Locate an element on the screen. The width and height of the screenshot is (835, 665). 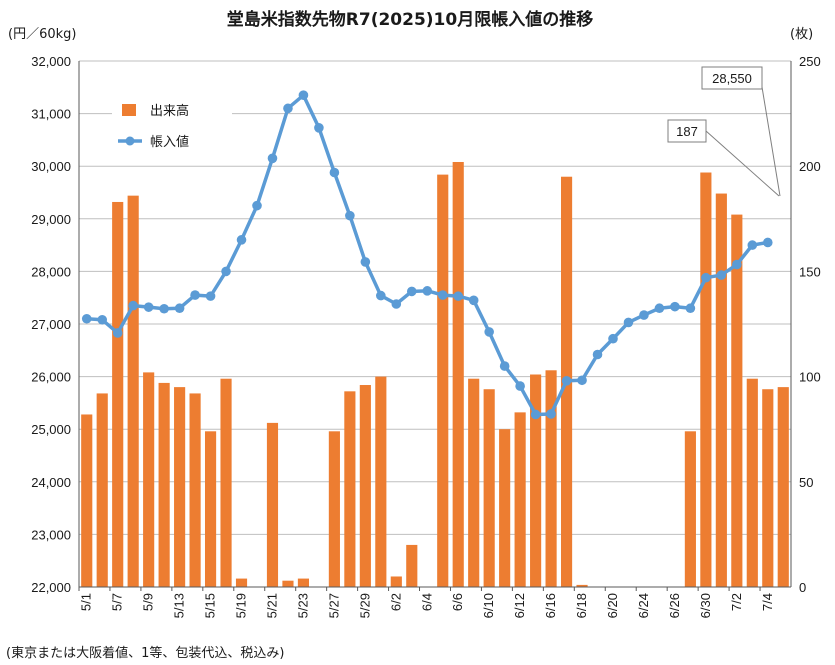
callout-volume-label: 187 is located at coordinates (687, 131).